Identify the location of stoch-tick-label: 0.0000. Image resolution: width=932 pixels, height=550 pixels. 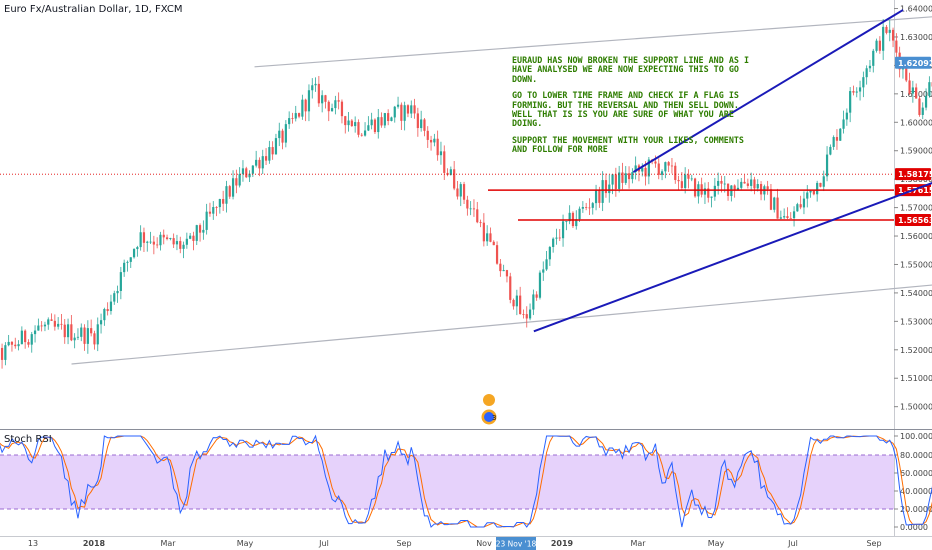
(914, 527).